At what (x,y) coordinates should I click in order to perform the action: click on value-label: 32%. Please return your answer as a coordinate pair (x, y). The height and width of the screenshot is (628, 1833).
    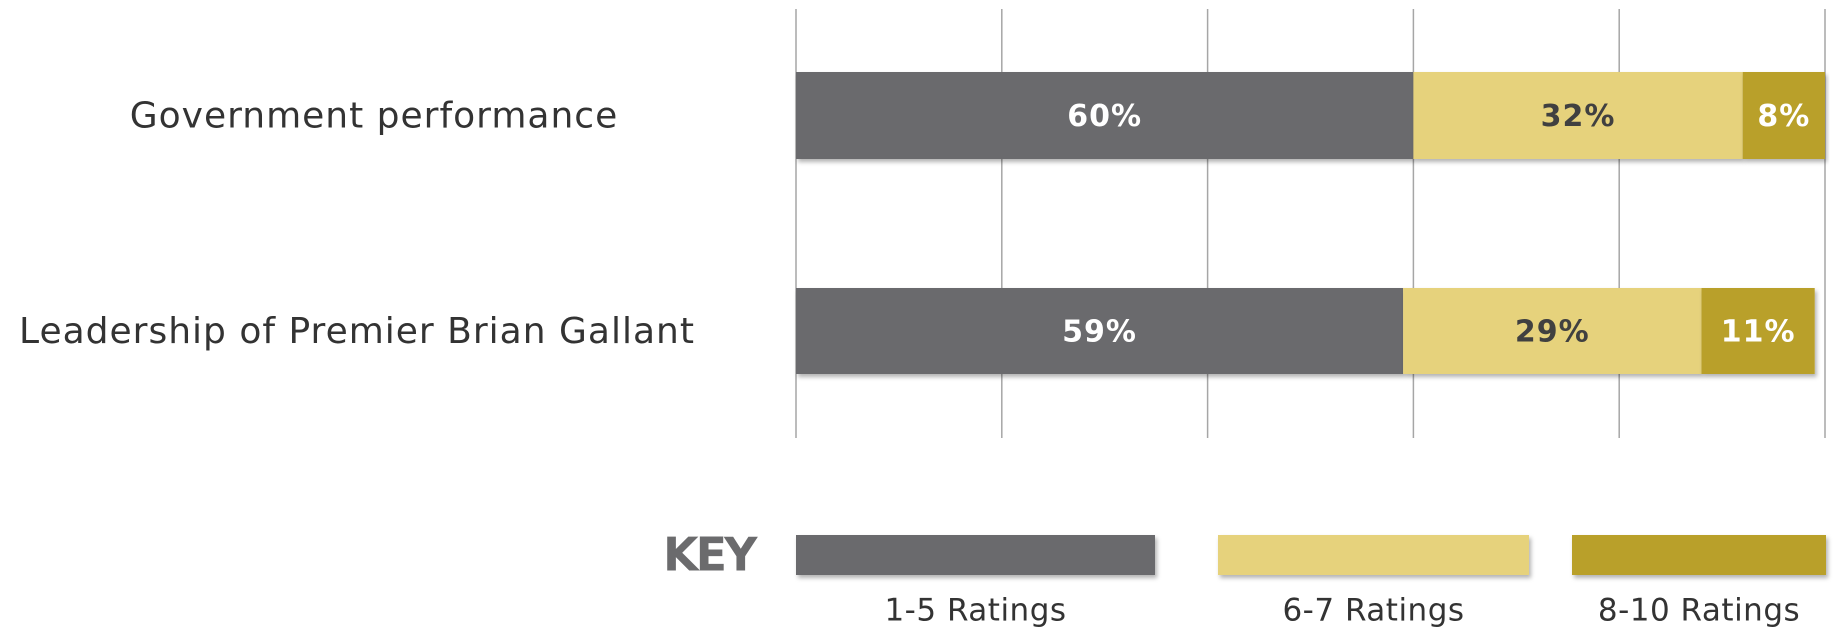
    Looking at the image, I should click on (1578, 116).